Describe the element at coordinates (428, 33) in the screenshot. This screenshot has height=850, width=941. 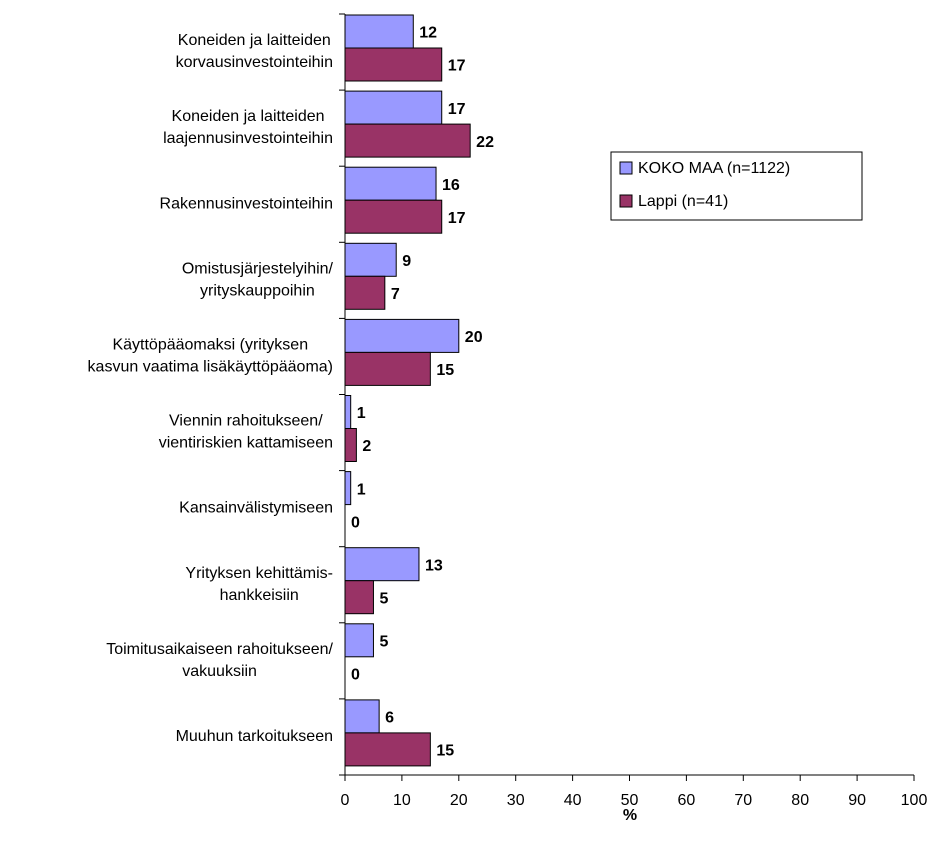
I see `value-label: 12` at that location.